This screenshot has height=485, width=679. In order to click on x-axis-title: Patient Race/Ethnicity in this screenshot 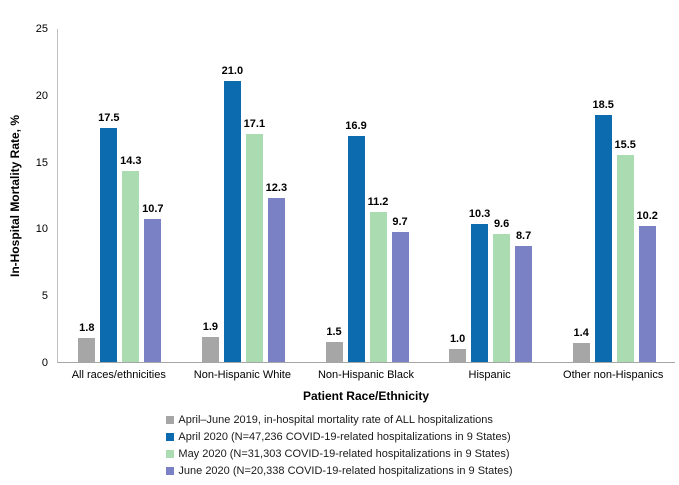, I will do `click(366, 396)`.